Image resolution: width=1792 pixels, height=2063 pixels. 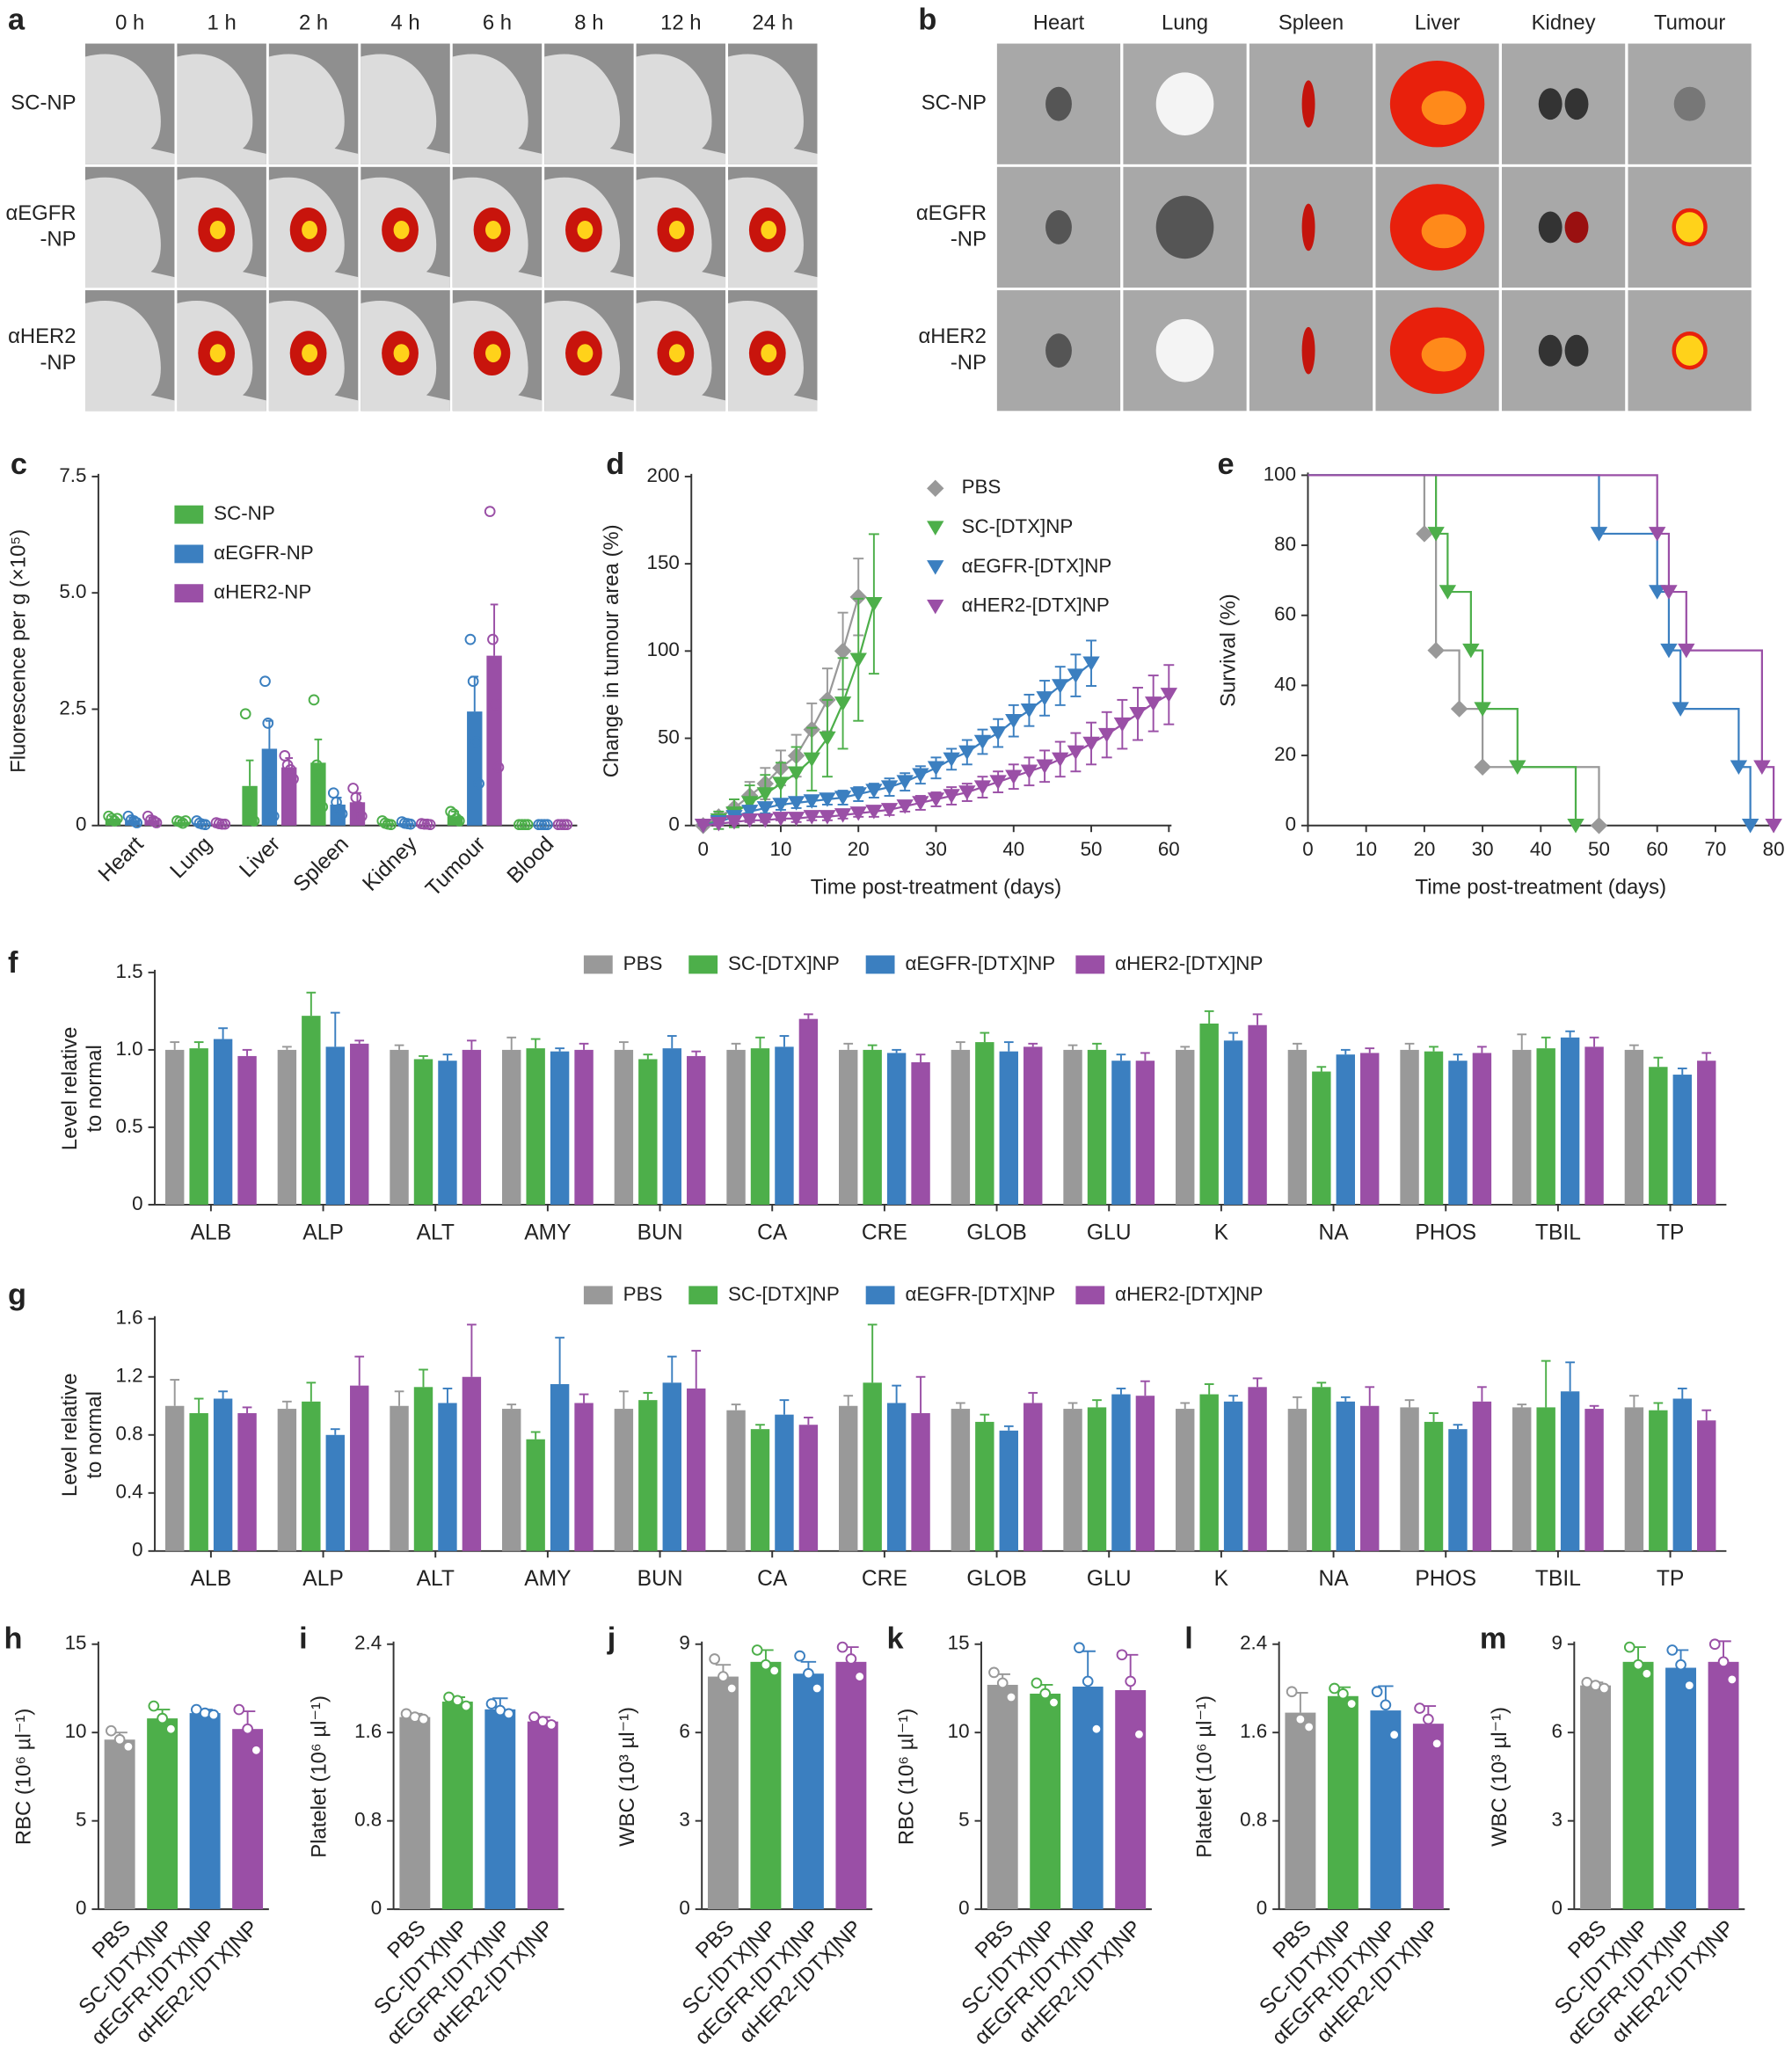 What do you see at coordinates (1564, 23) in the screenshot?
I see `column-label: Kidney` at bounding box center [1564, 23].